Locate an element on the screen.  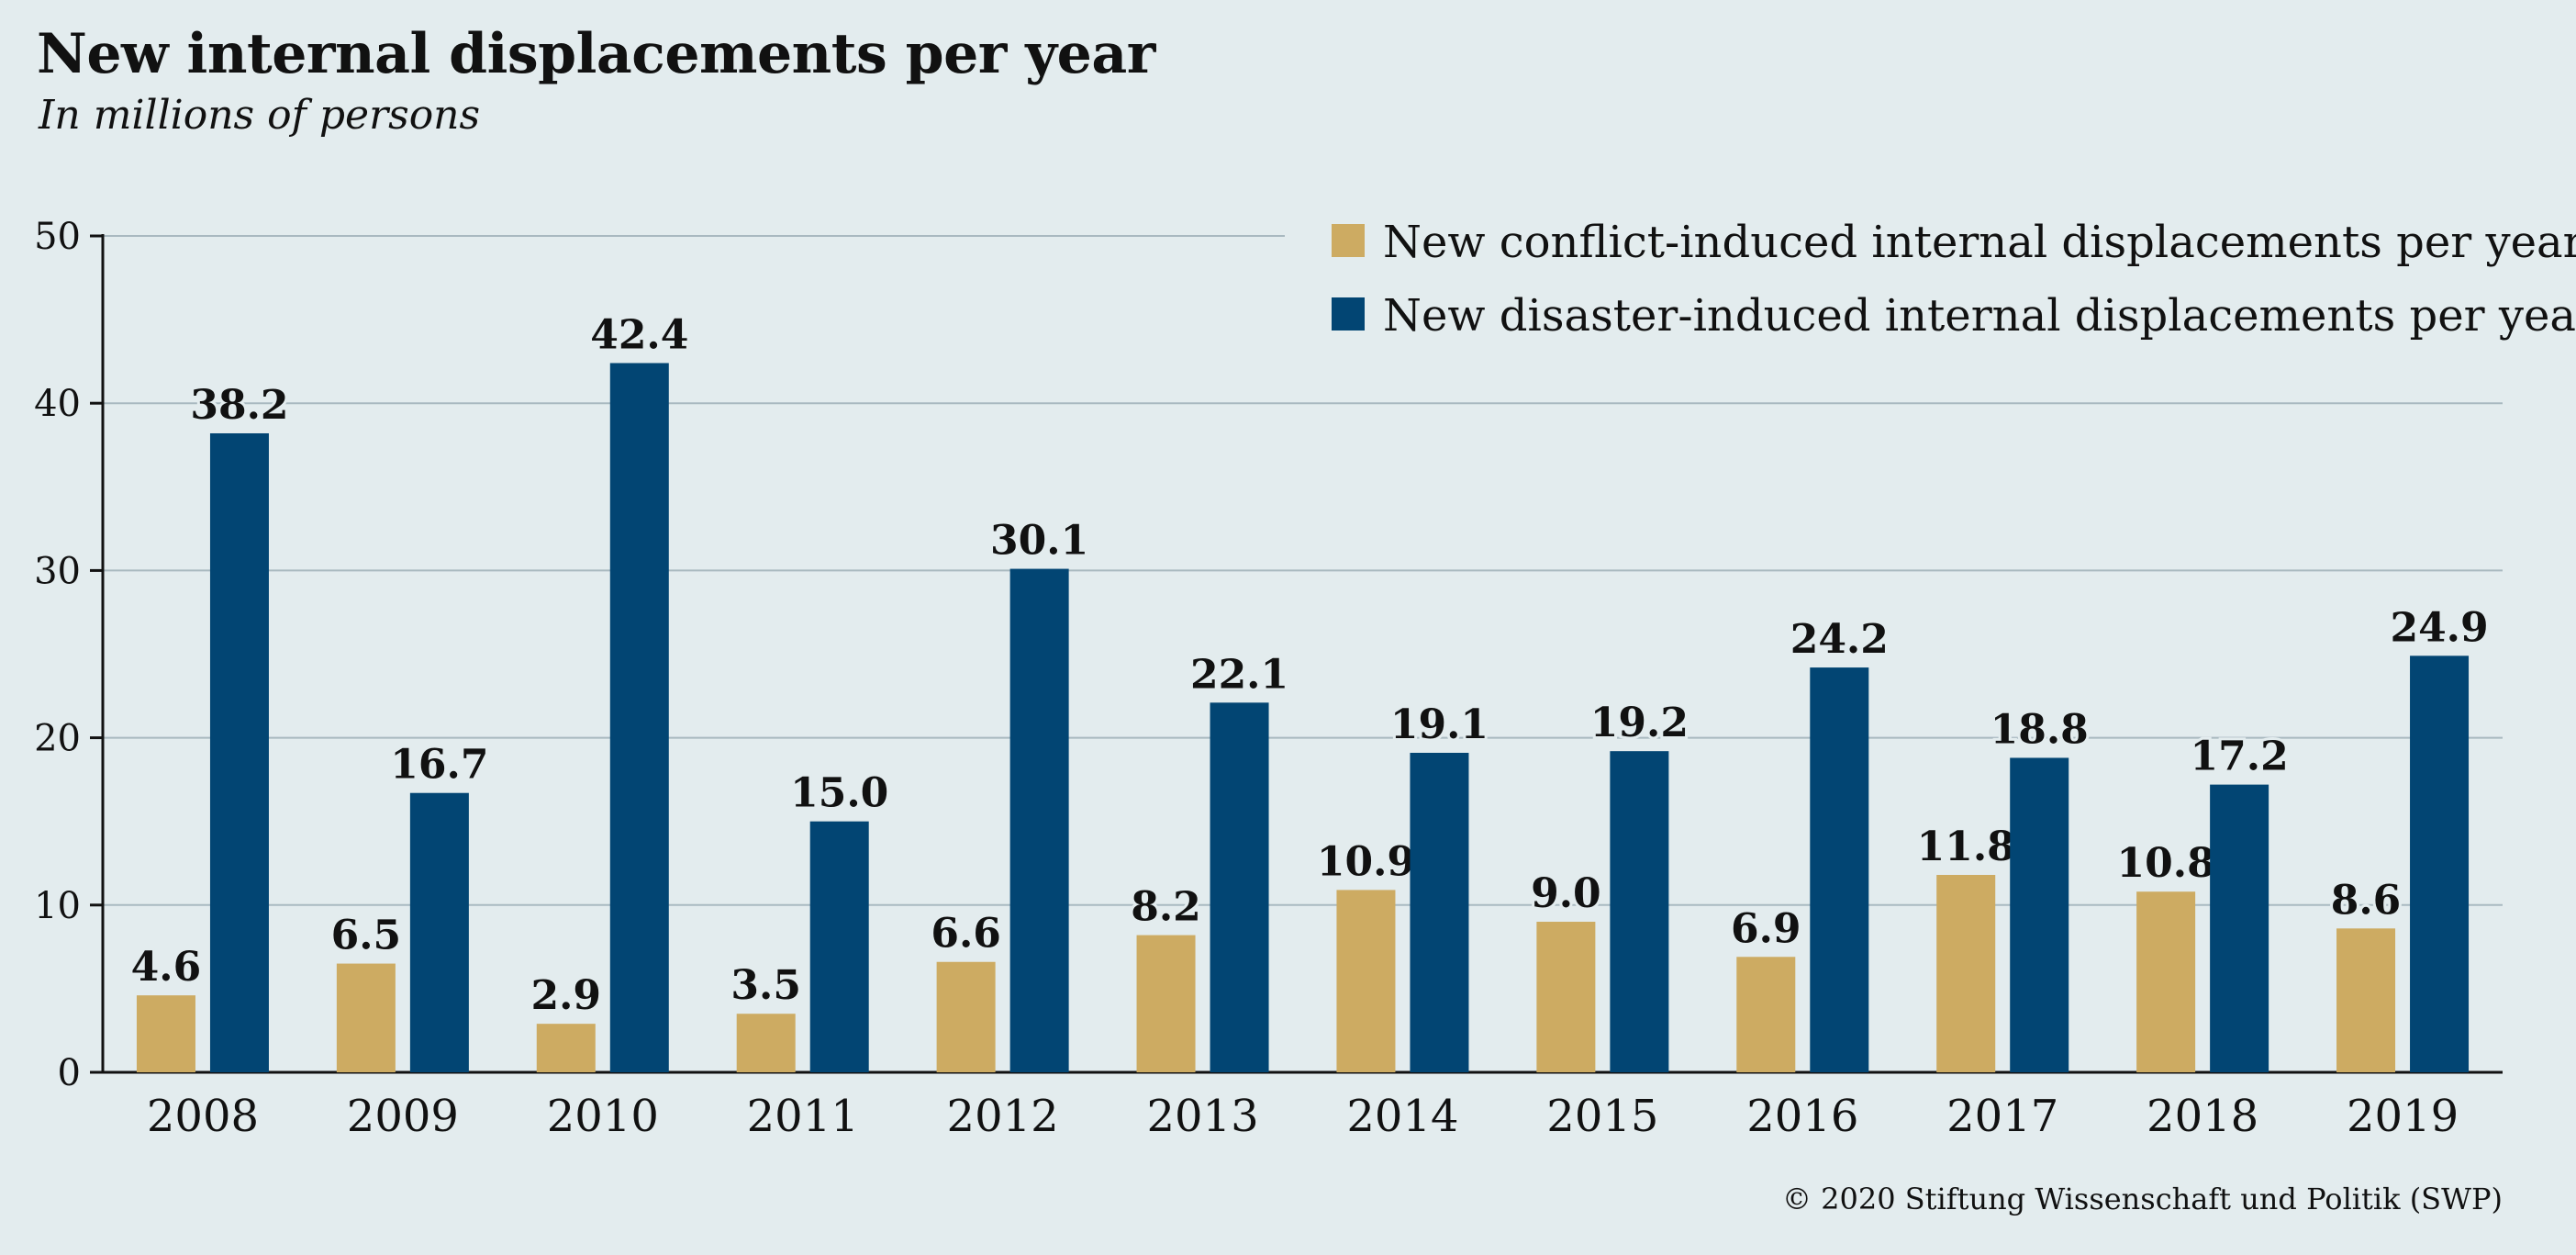
data-label: 19.2 is located at coordinates (1640, 723).